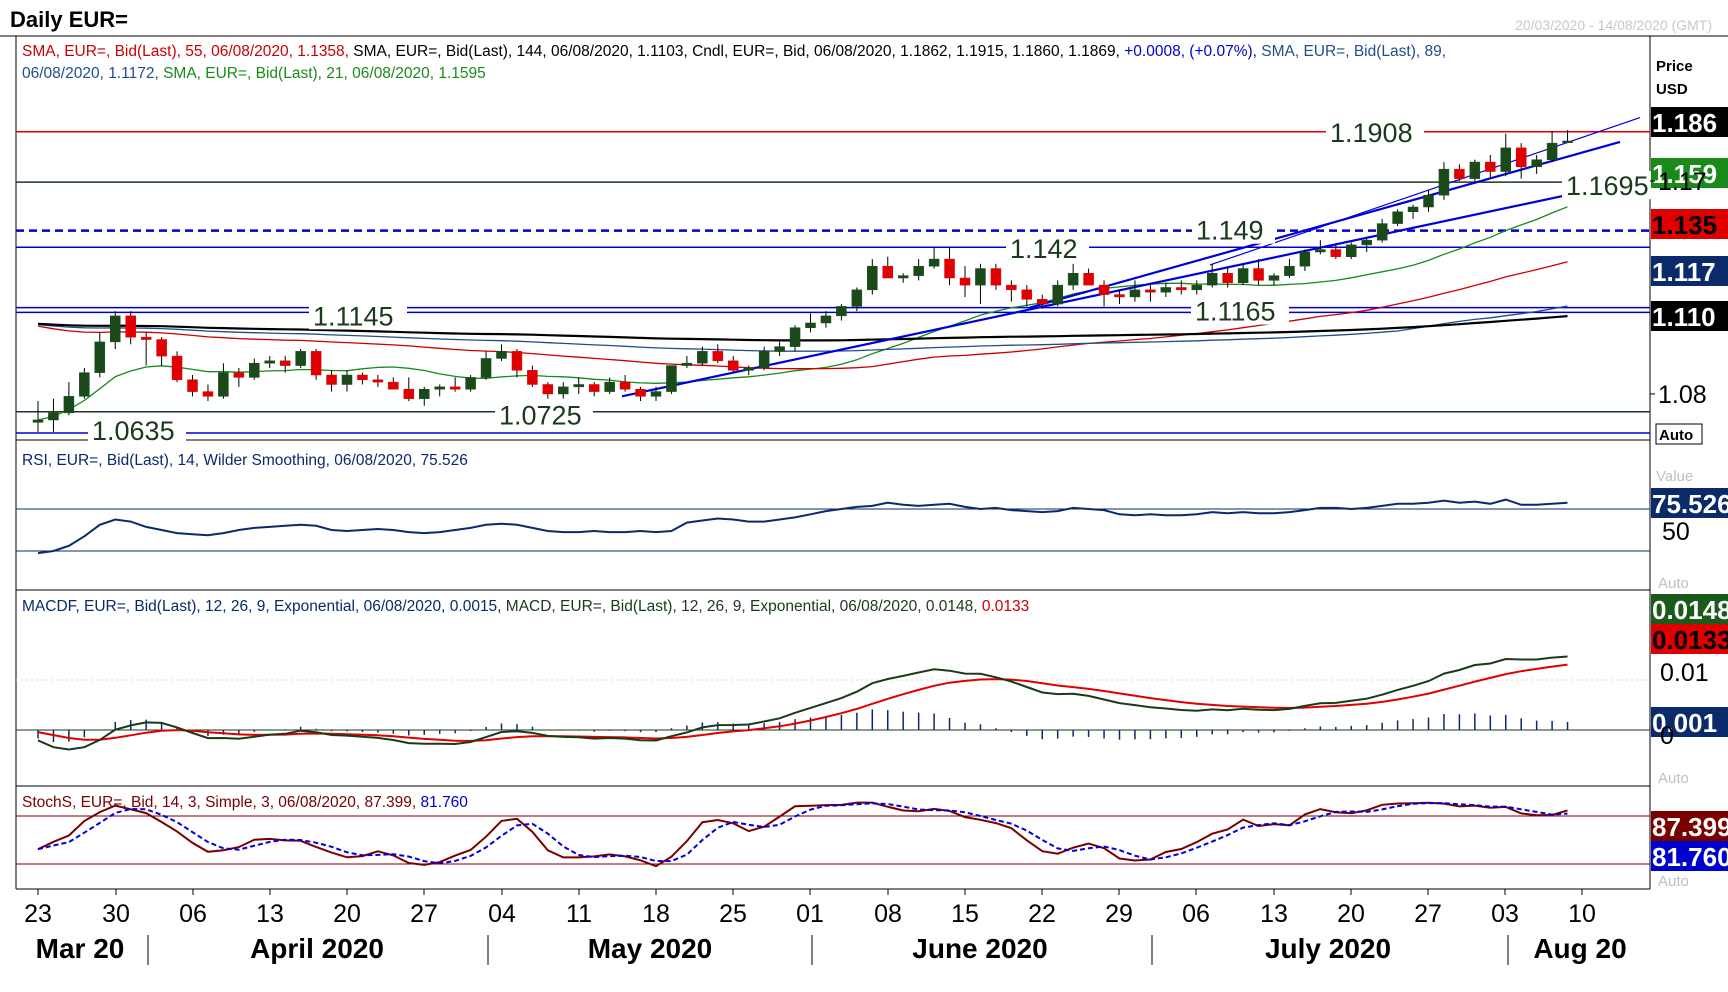  I want to click on stoch-d-badge-text: 81.760, so click(1690, 857).